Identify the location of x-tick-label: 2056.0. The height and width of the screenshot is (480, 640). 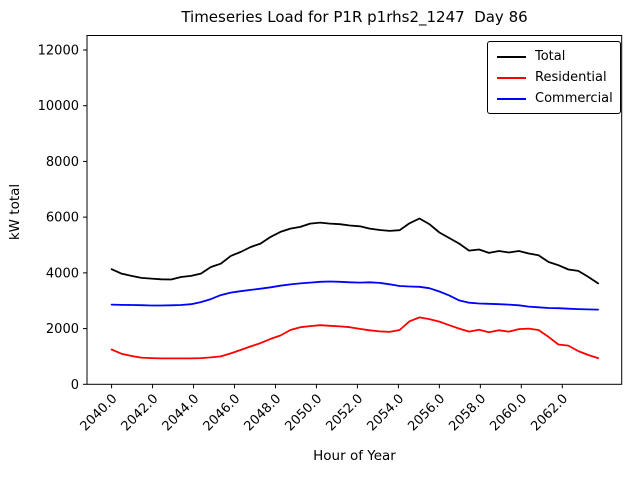
(426, 413).